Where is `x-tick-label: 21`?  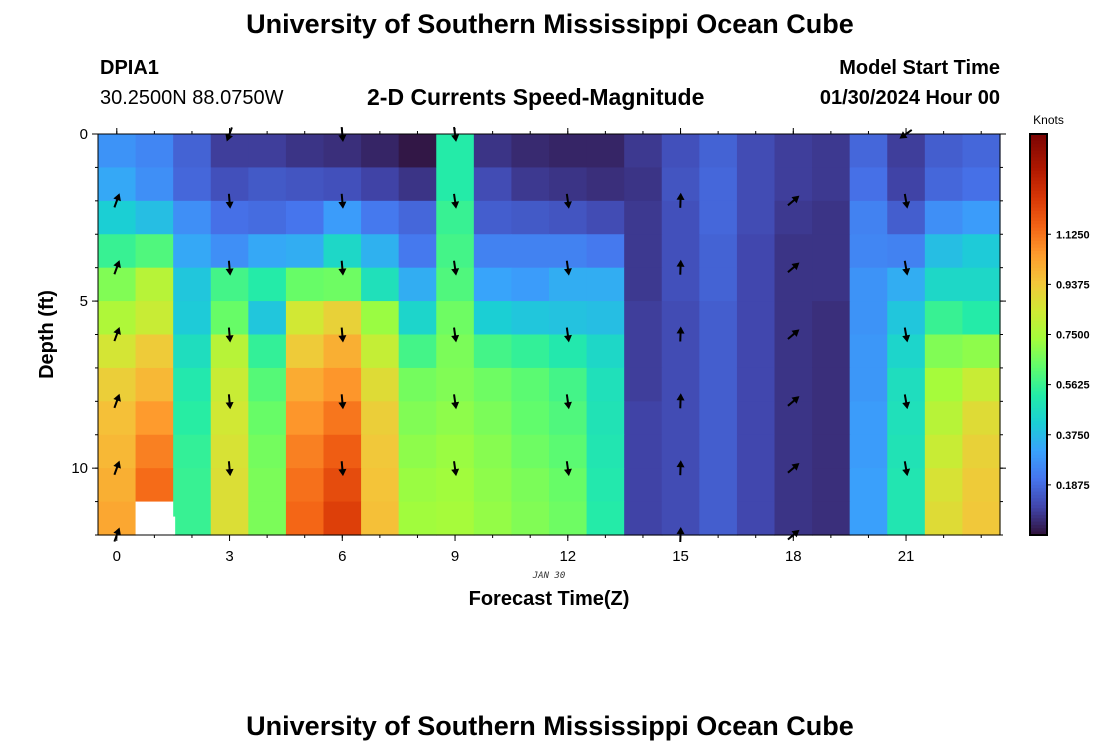
x-tick-label: 21 is located at coordinates (906, 556).